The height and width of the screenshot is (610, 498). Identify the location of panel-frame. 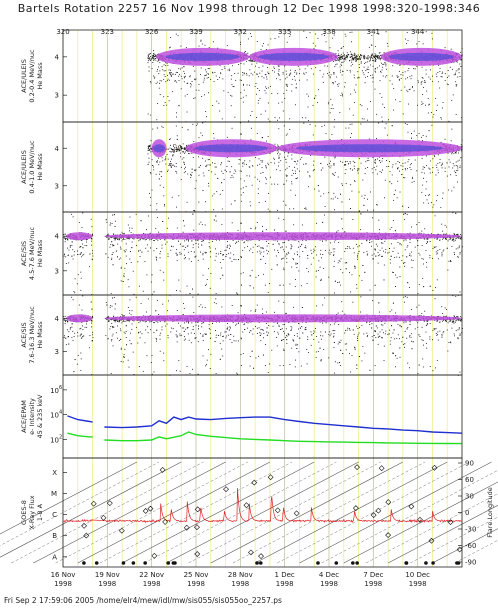
(262, 76).